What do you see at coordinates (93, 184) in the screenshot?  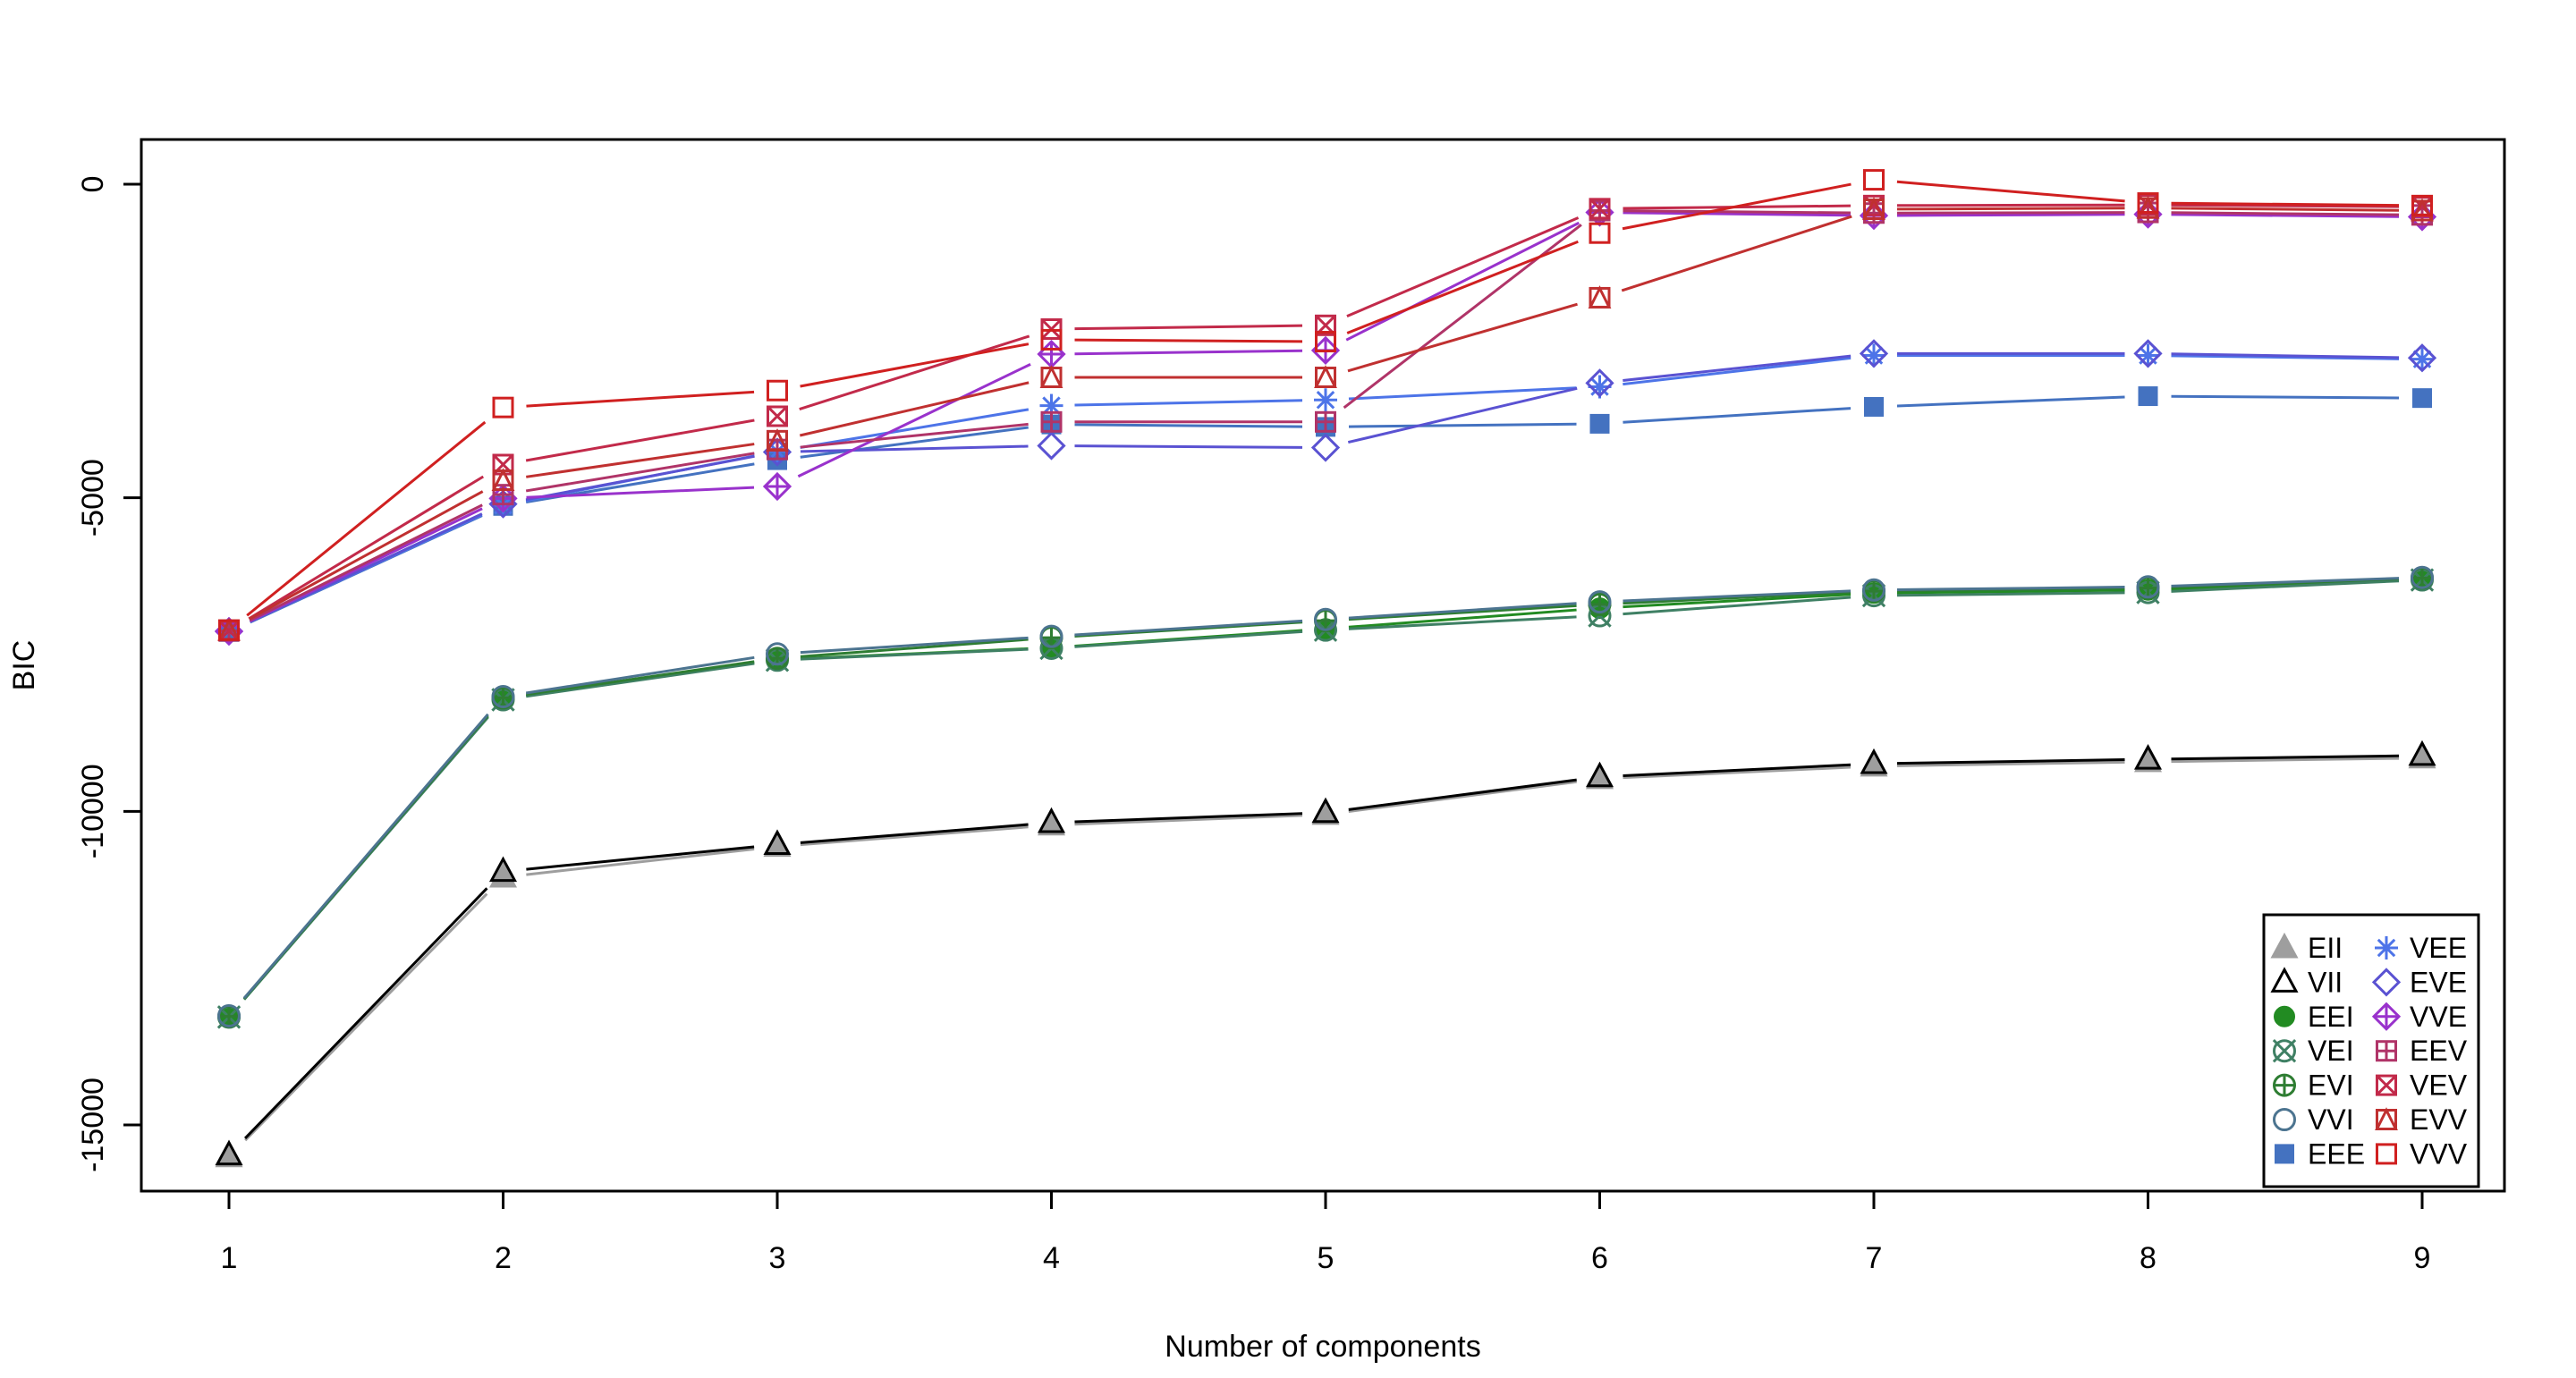 I see `y-tick-label: 0` at bounding box center [93, 184].